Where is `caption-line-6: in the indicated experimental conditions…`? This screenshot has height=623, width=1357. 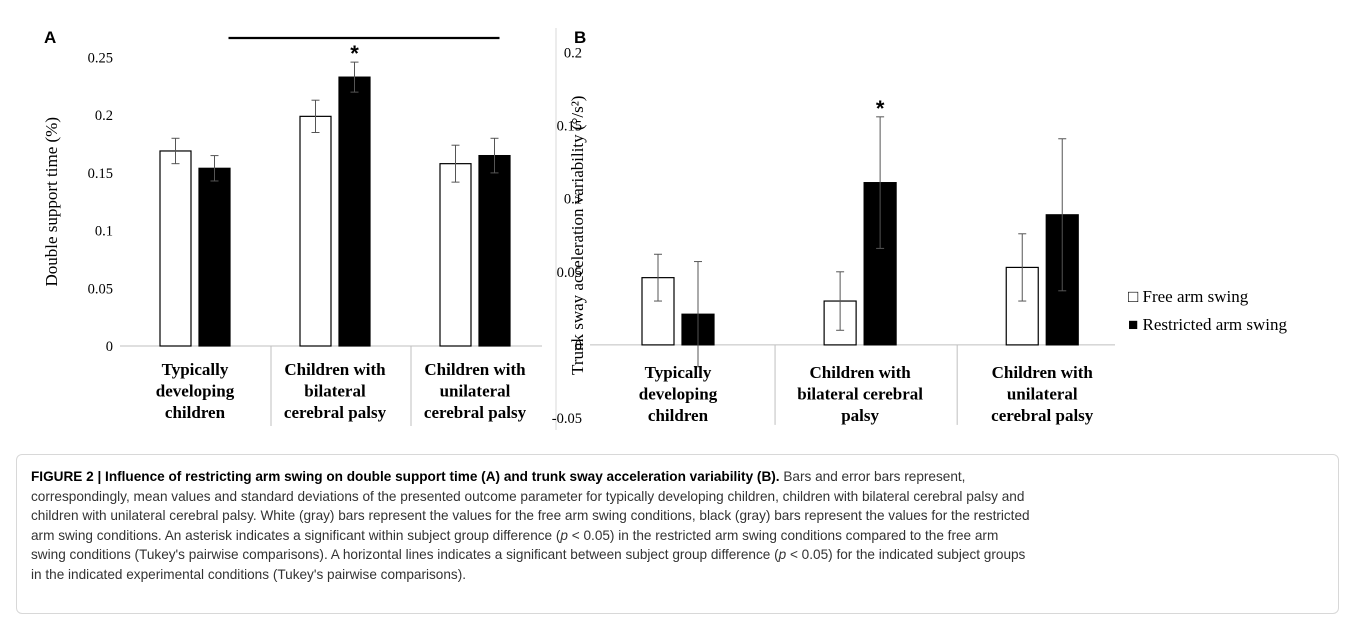 caption-line-6: in the indicated experimental conditions… is located at coordinates (249, 574).